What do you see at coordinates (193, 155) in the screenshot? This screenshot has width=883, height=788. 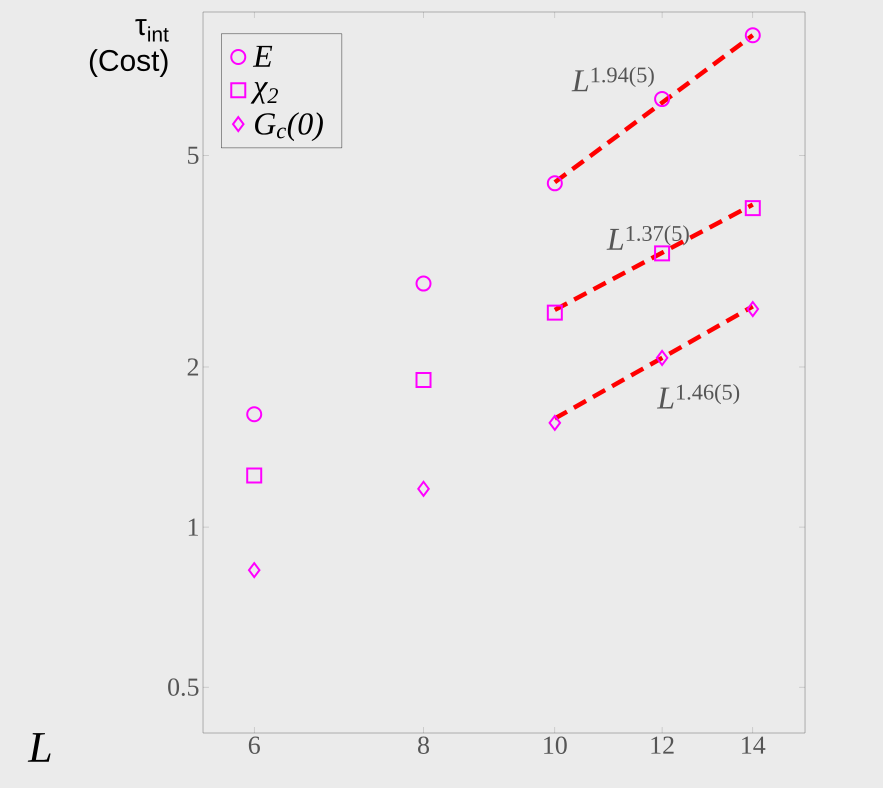 I see `y-tick-label: 5` at bounding box center [193, 155].